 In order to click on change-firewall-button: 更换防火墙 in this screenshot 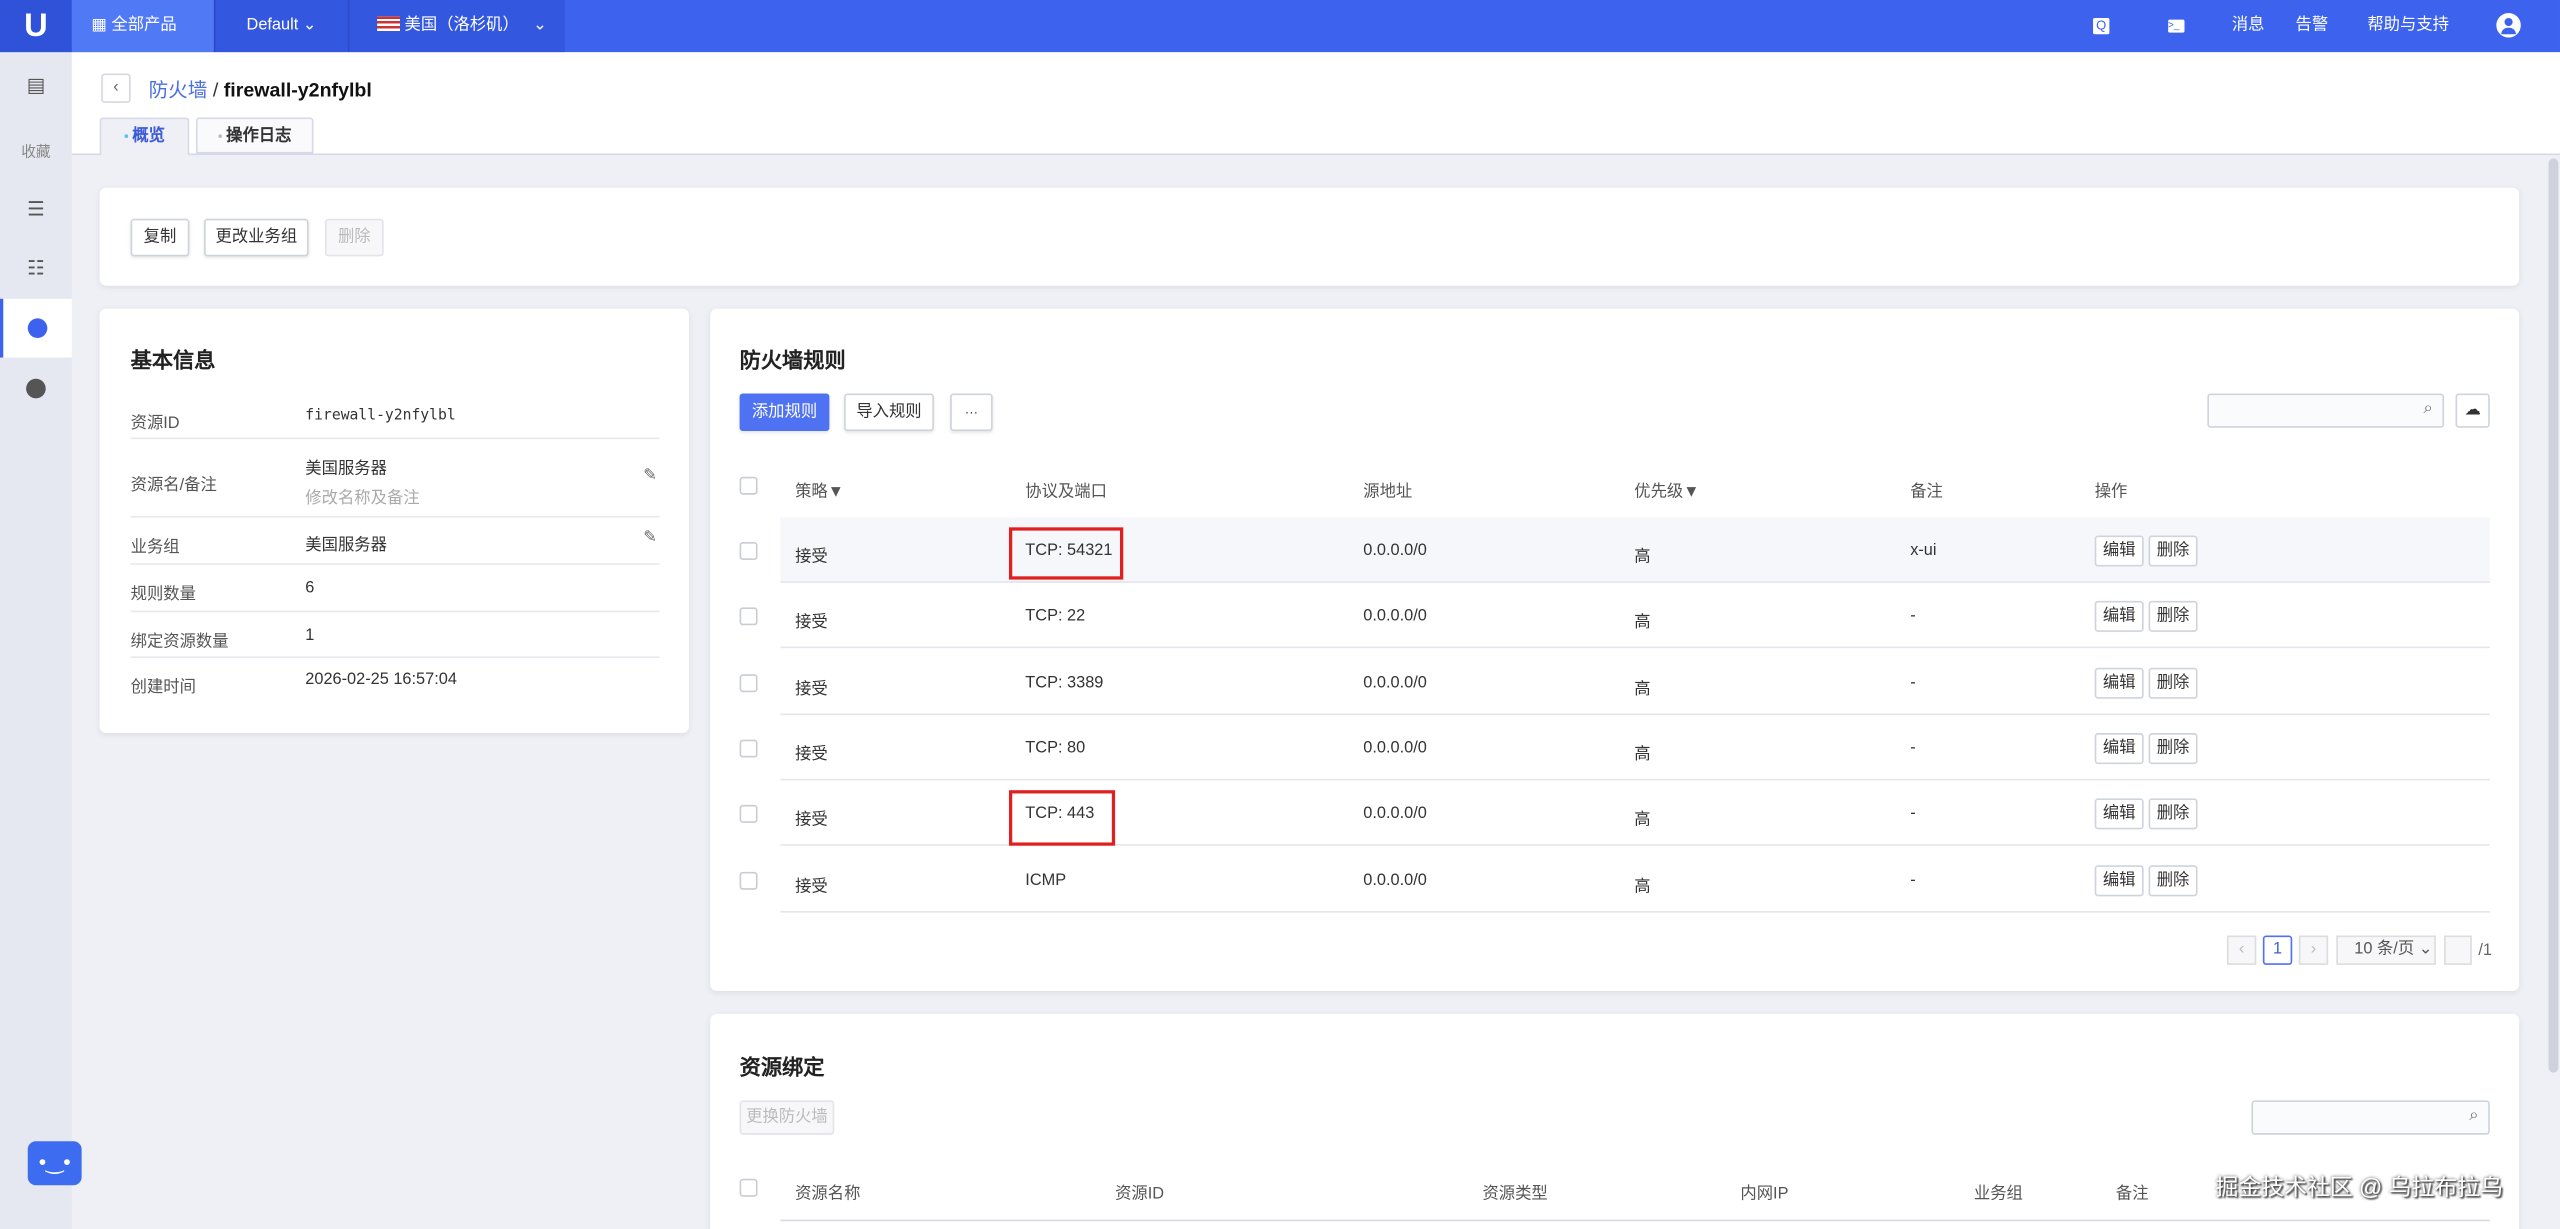, I will do `click(787, 1117)`.